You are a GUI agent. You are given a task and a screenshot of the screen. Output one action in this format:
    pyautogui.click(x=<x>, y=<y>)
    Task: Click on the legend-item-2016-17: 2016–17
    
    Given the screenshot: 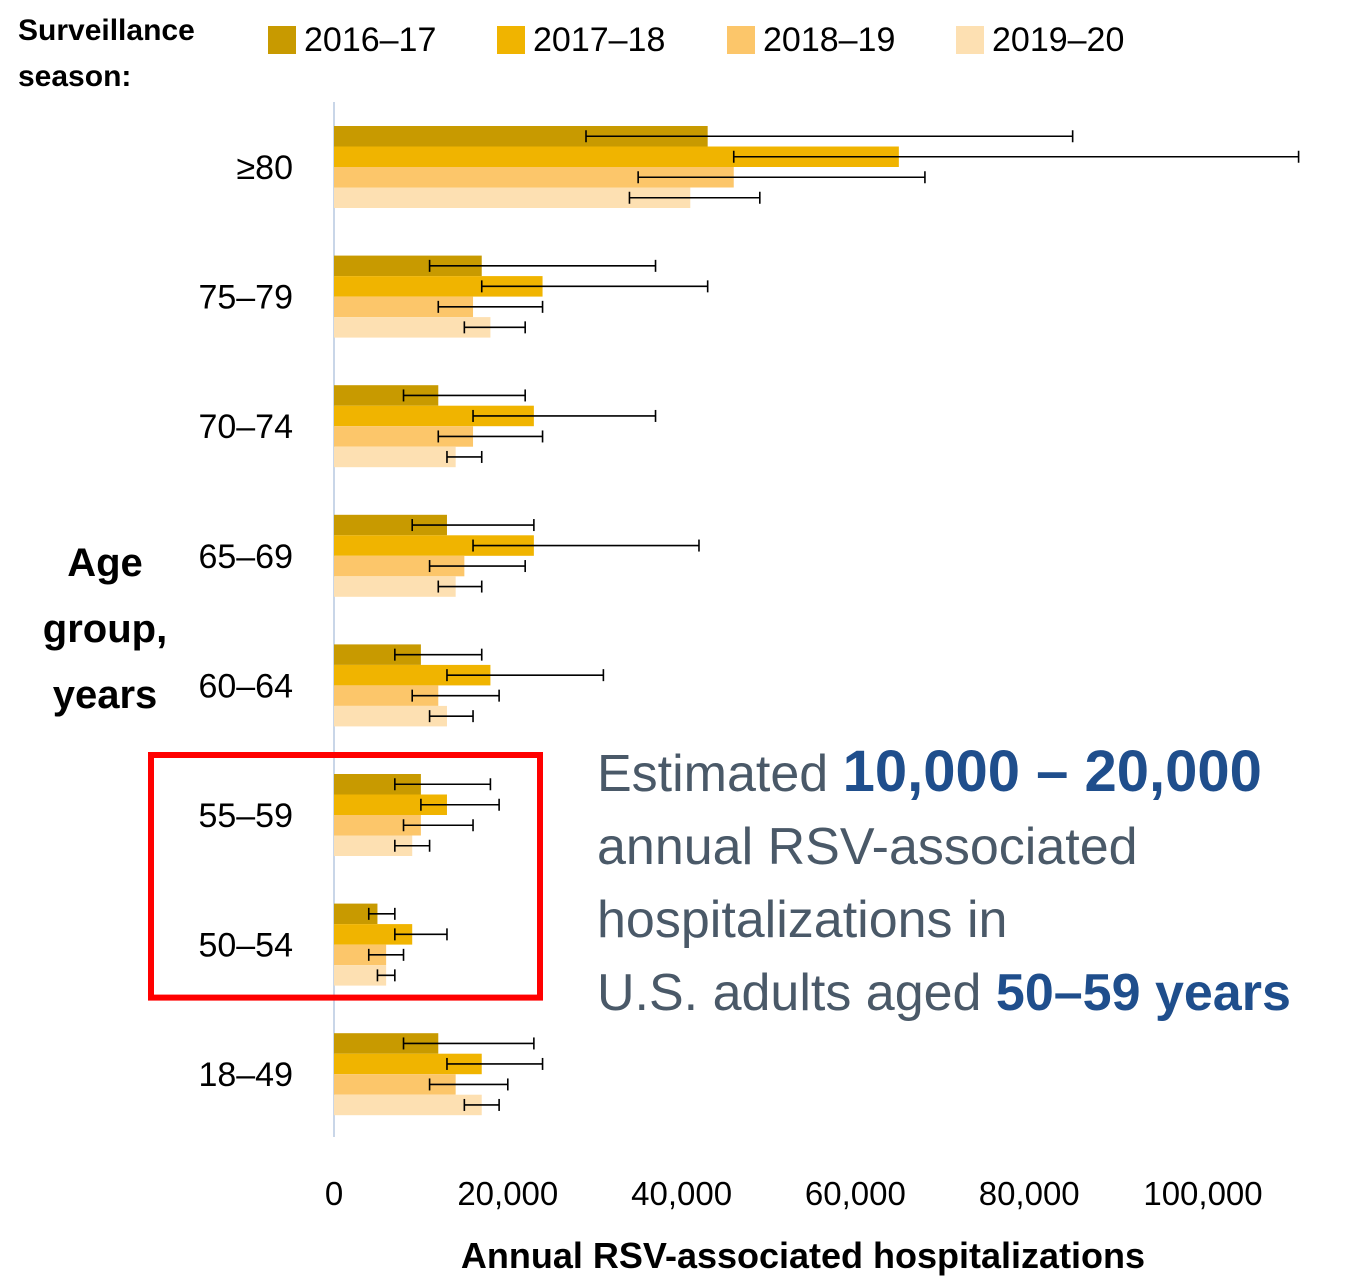 What is the action you would take?
    pyautogui.click(x=352, y=40)
    